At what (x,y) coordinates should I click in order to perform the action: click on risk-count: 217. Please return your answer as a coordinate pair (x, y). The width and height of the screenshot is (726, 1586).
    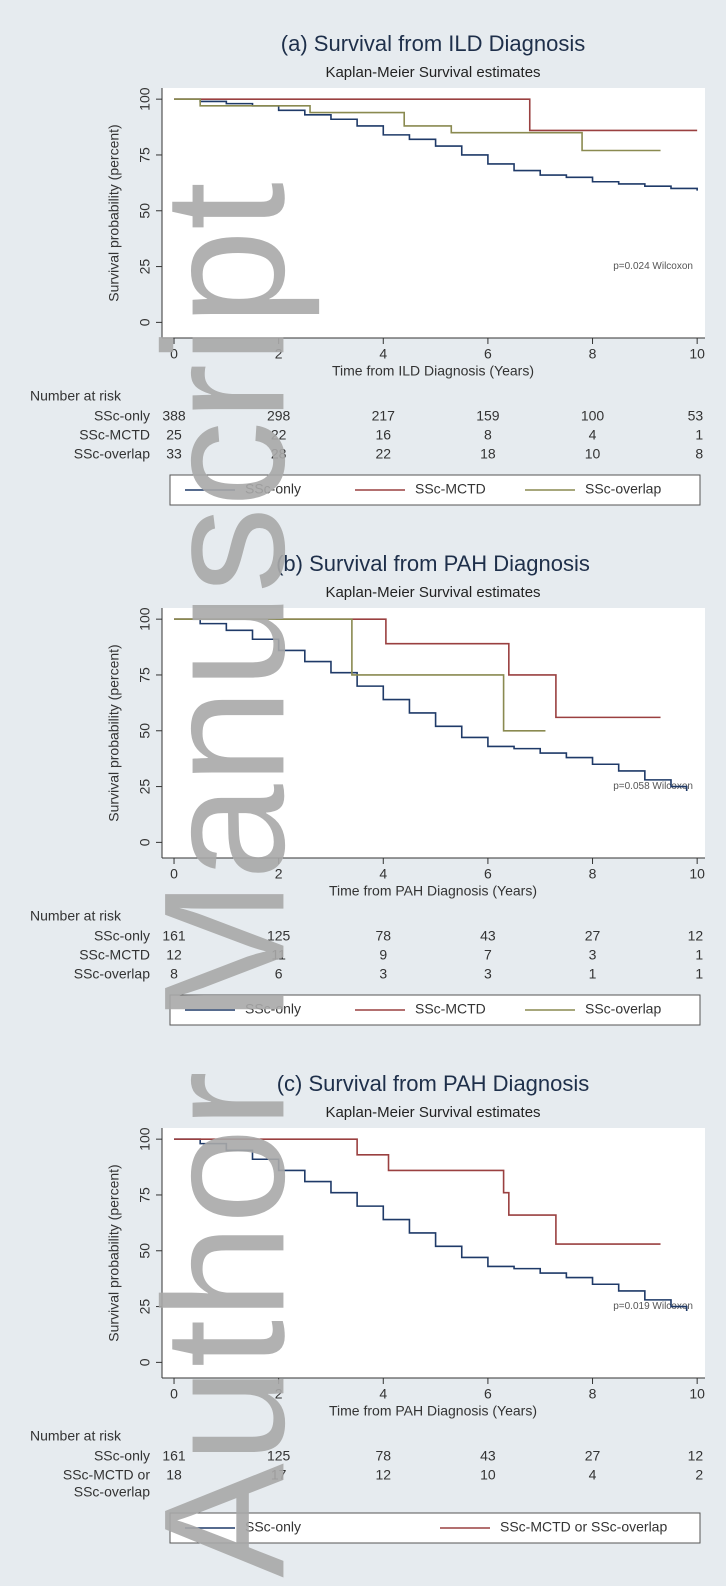
    Looking at the image, I should click on (384, 416).